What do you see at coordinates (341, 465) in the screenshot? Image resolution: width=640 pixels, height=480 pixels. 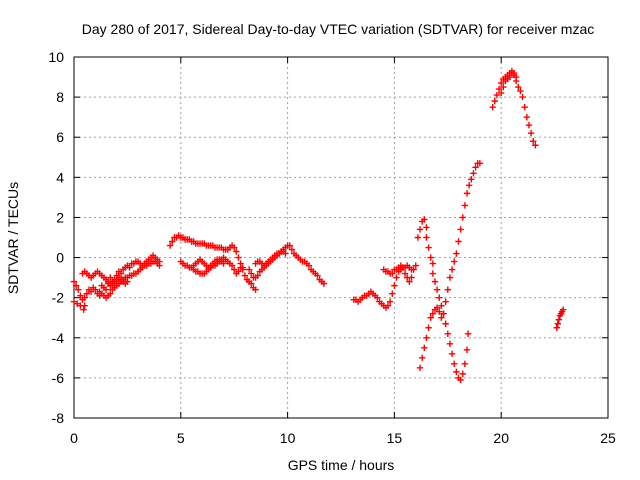 I see `x-axis-title: GPS time / hours` at bounding box center [341, 465].